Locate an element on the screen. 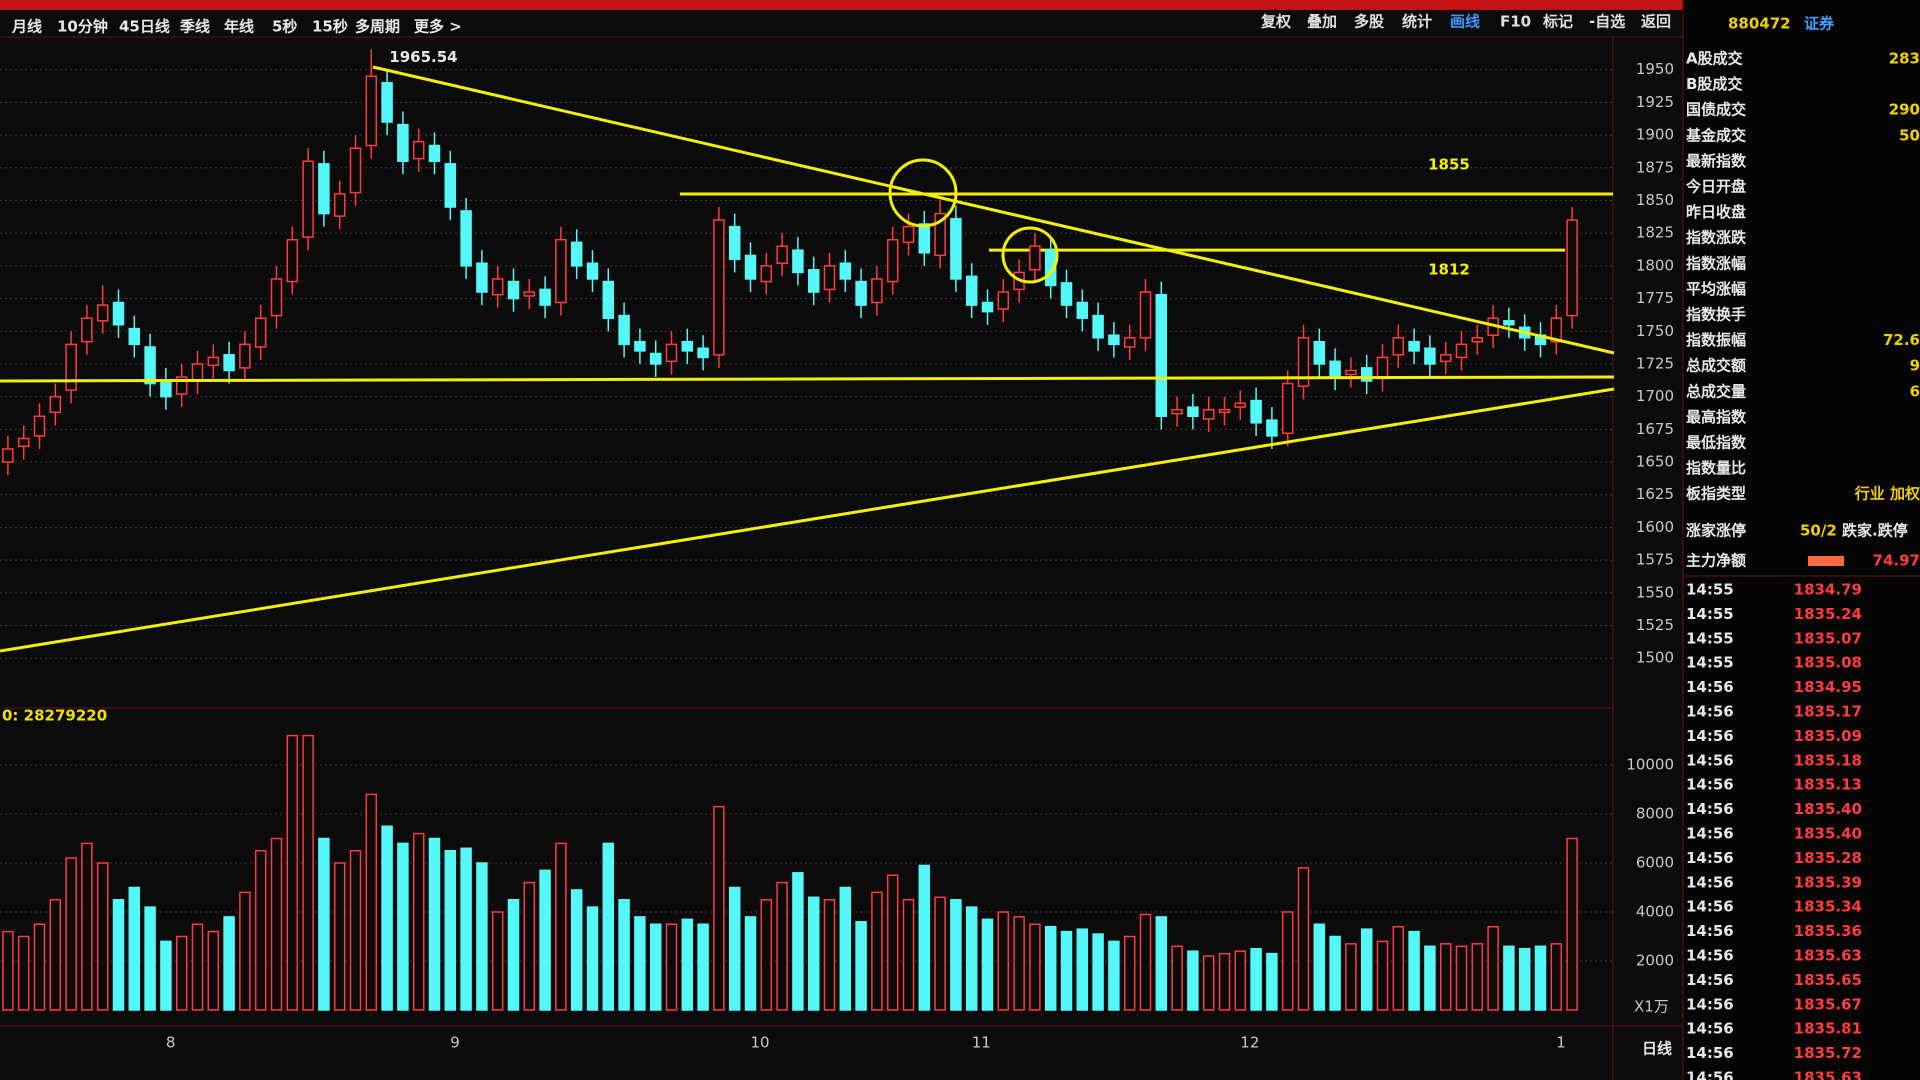  tick-price: 1835.40 is located at coordinates (1828, 809).